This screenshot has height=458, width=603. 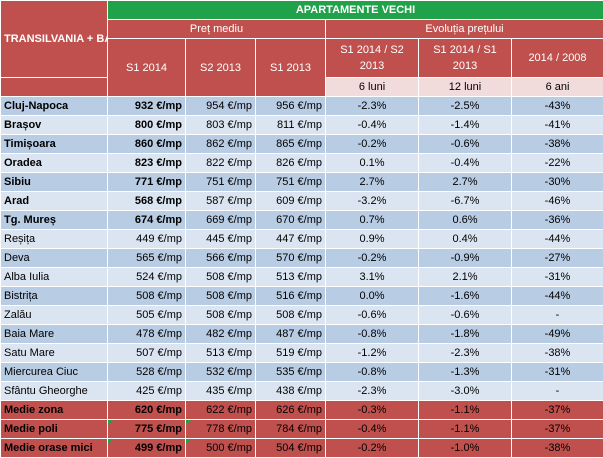 I want to click on price-s2-2013: 954 €/mp, so click(x=221, y=106).